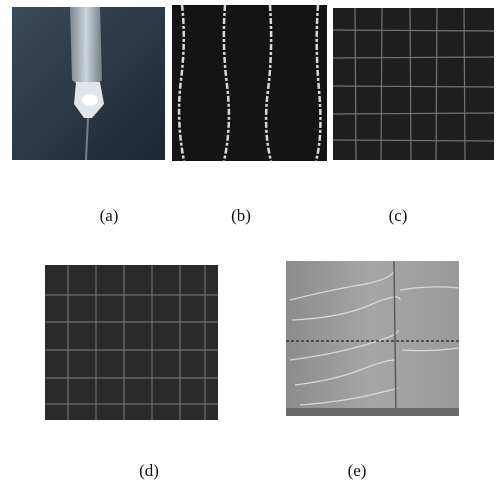 The width and height of the screenshot is (499, 490). What do you see at coordinates (413, 84) in the screenshot?
I see `image-c` at bounding box center [413, 84].